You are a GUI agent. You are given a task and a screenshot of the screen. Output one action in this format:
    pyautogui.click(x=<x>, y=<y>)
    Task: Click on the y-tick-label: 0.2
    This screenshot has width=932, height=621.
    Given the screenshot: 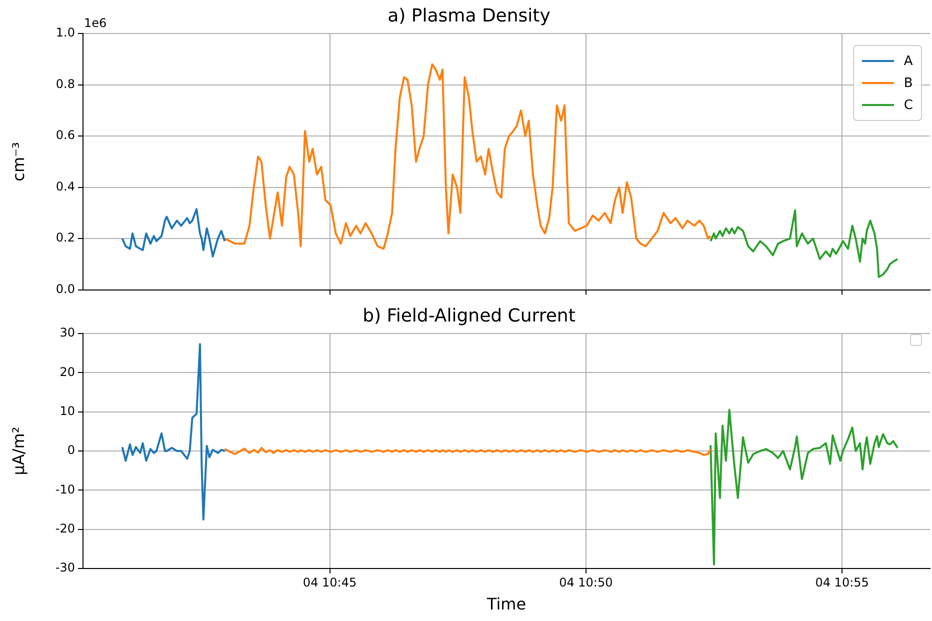 What is the action you would take?
    pyautogui.click(x=65, y=237)
    